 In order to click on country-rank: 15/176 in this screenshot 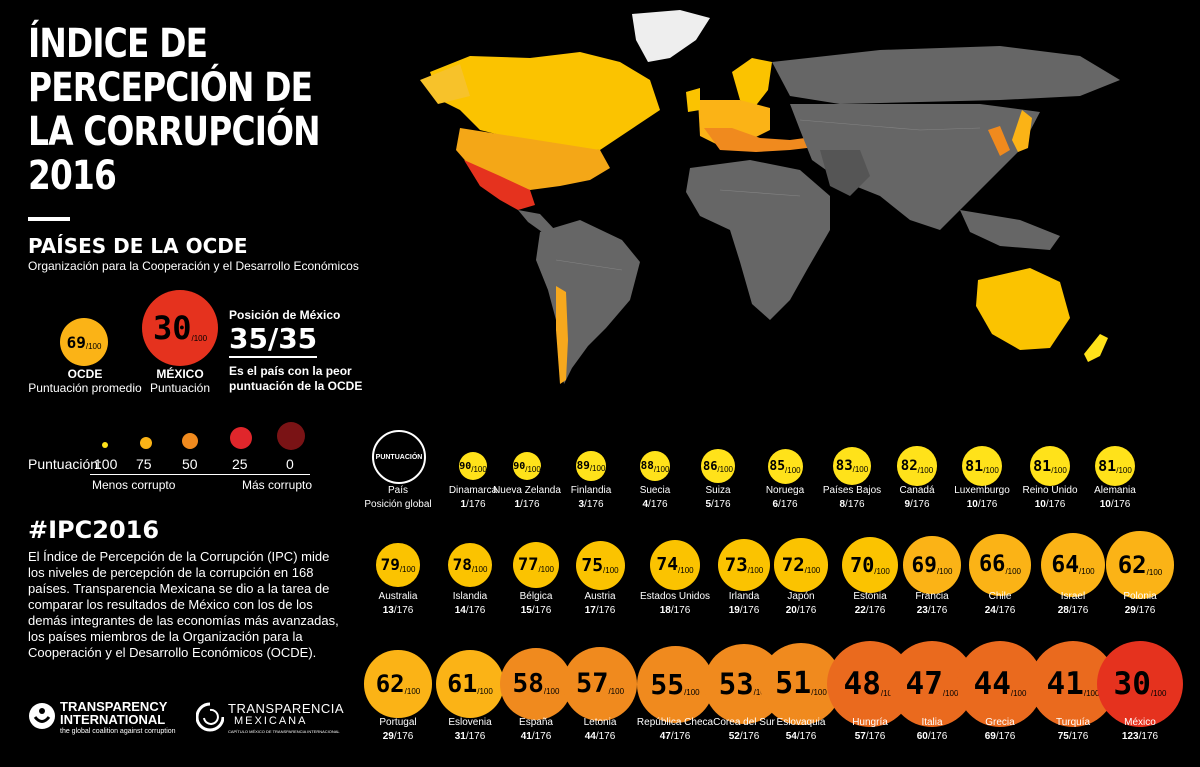, I will do `click(536, 610)`.